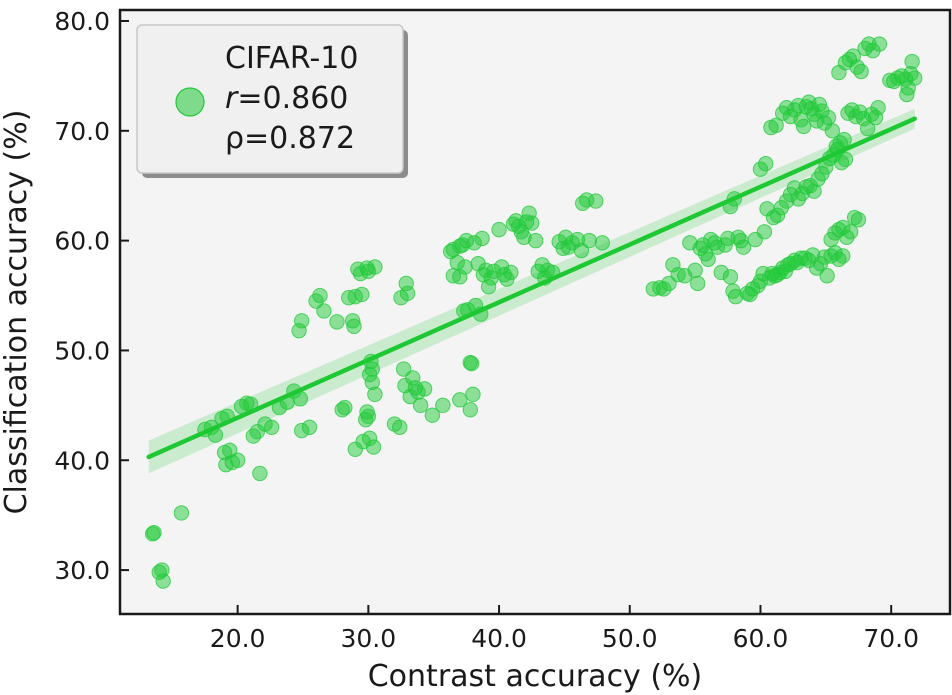  I want to click on x-axis-label: Contrast accuracy (%), so click(535, 676).